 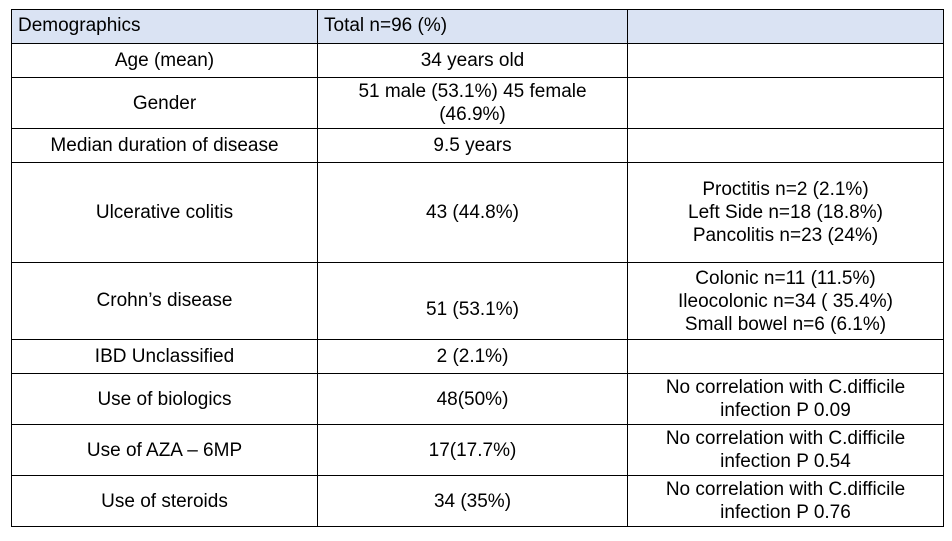 I want to click on table-row: Gender 51 male (53.1%) 45 female (46.9%), so click(x=477, y=103).